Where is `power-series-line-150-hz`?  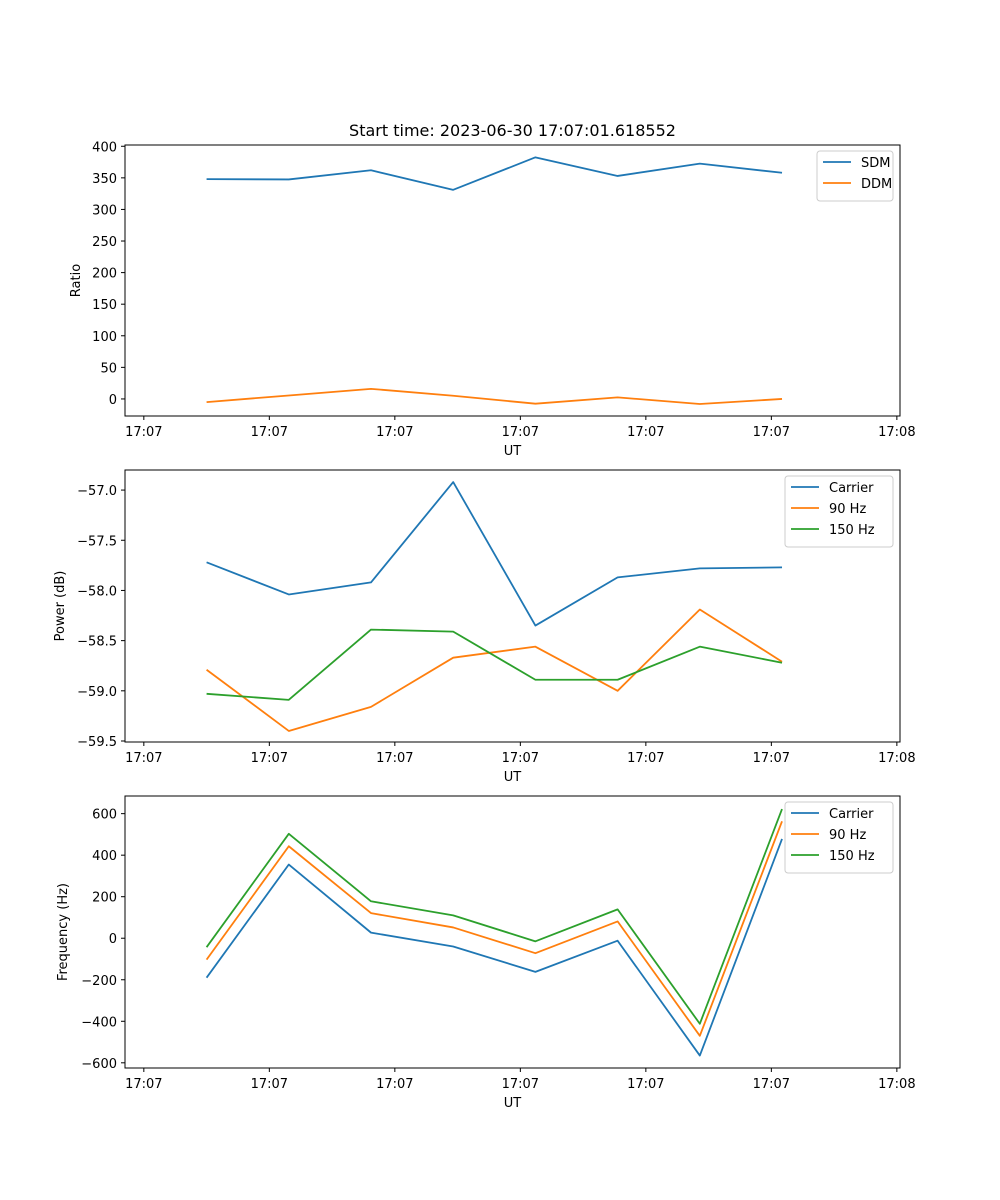 power-series-line-150-hz is located at coordinates (494, 664).